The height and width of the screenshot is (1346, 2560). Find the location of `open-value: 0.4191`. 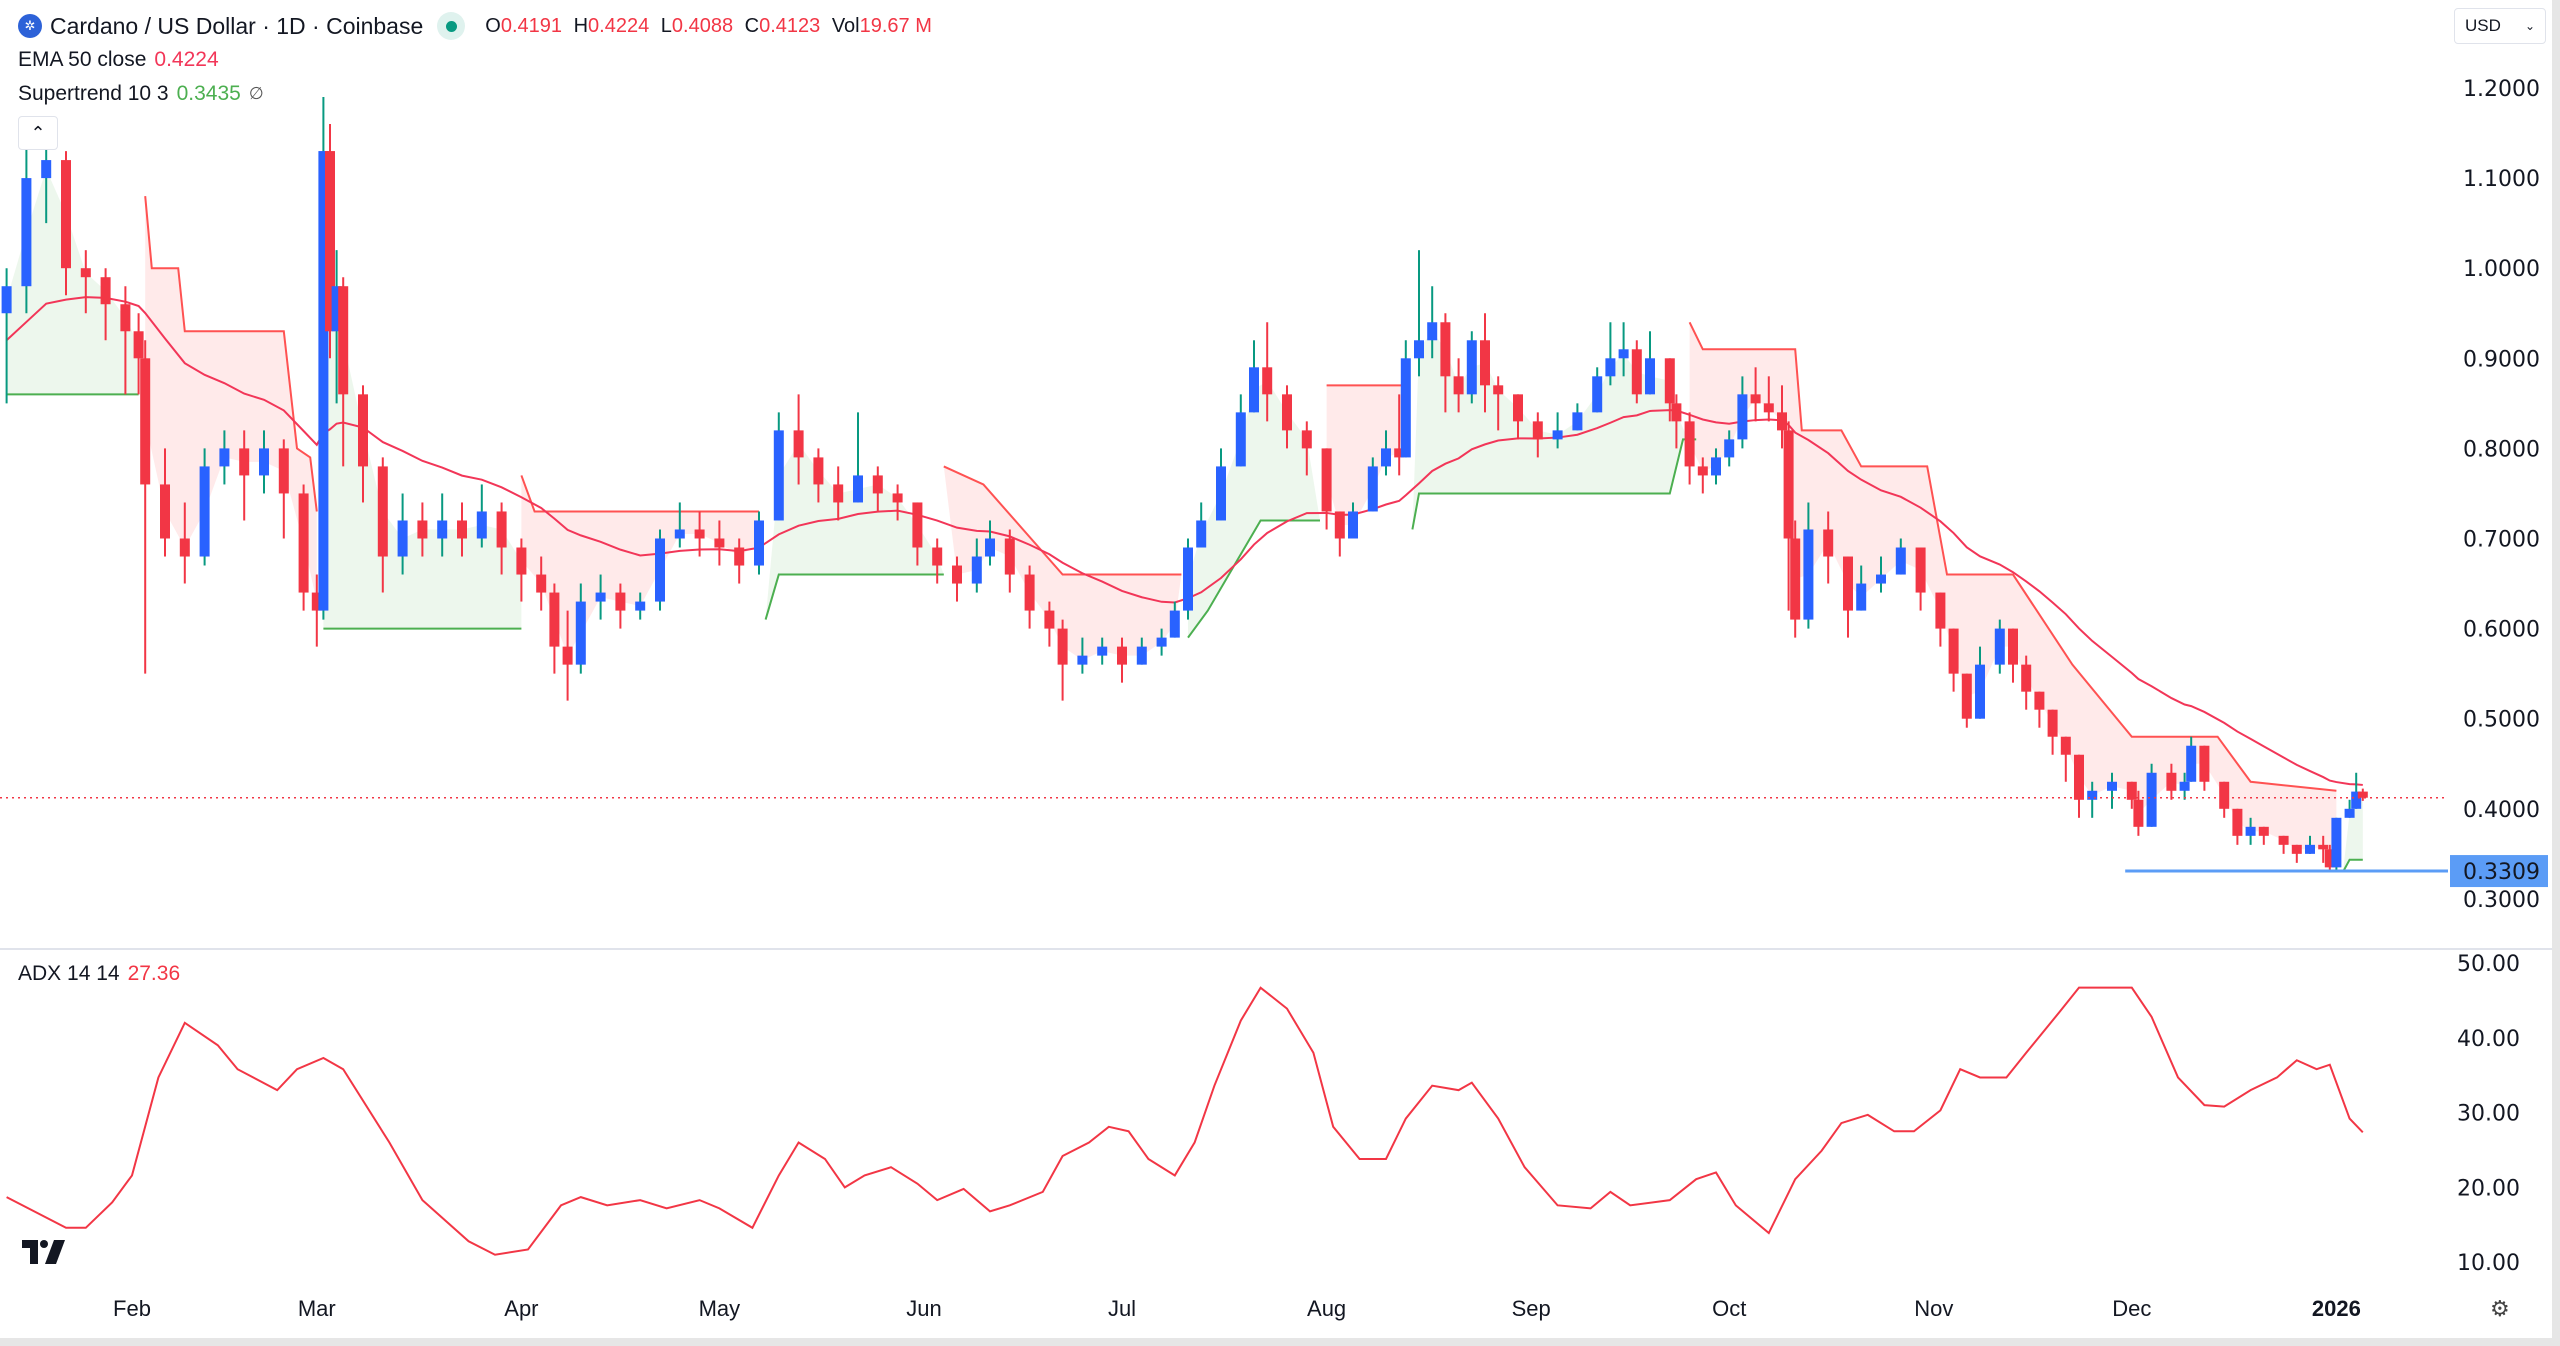

open-value: 0.4191 is located at coordinates (531, 25).